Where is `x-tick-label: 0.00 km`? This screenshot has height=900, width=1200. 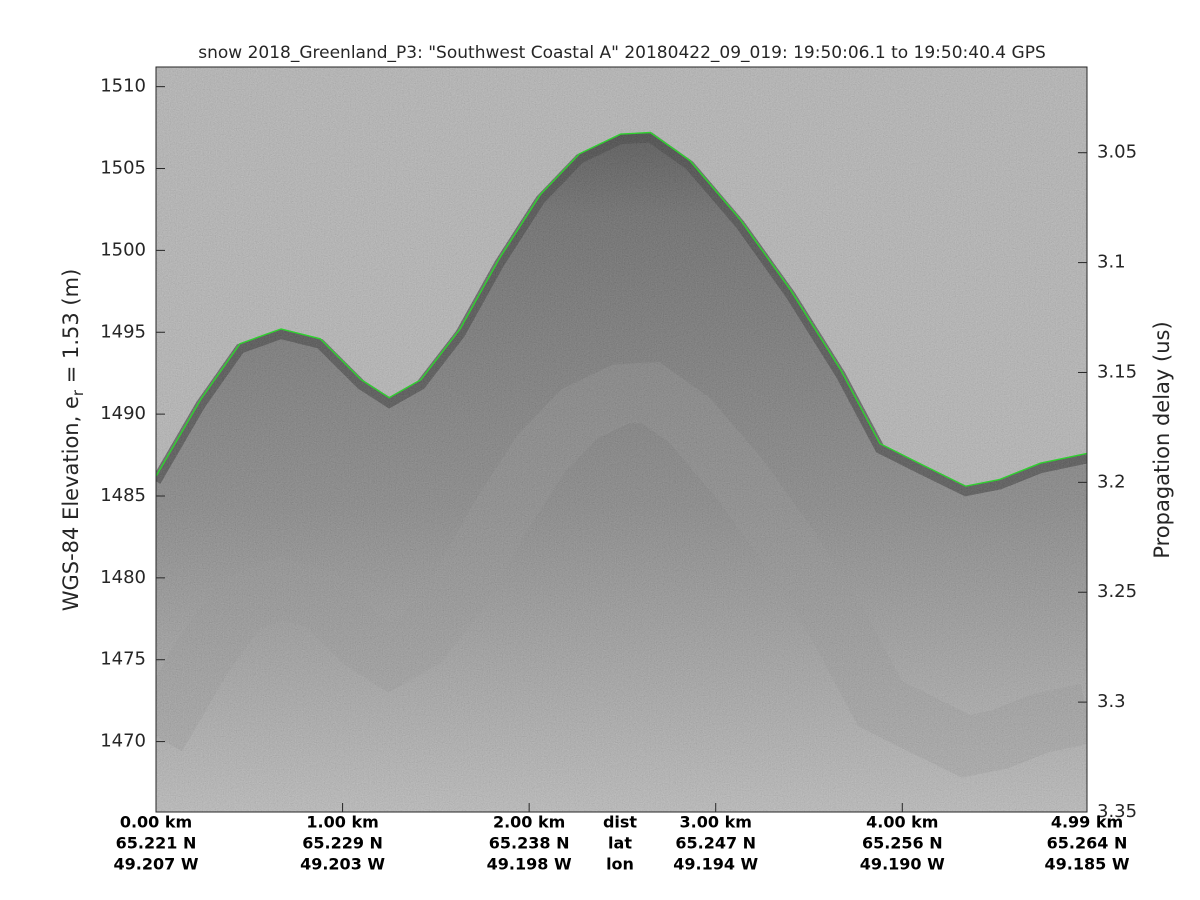
x-tick-label: 0.00 km is located at coordinates (156, 822).